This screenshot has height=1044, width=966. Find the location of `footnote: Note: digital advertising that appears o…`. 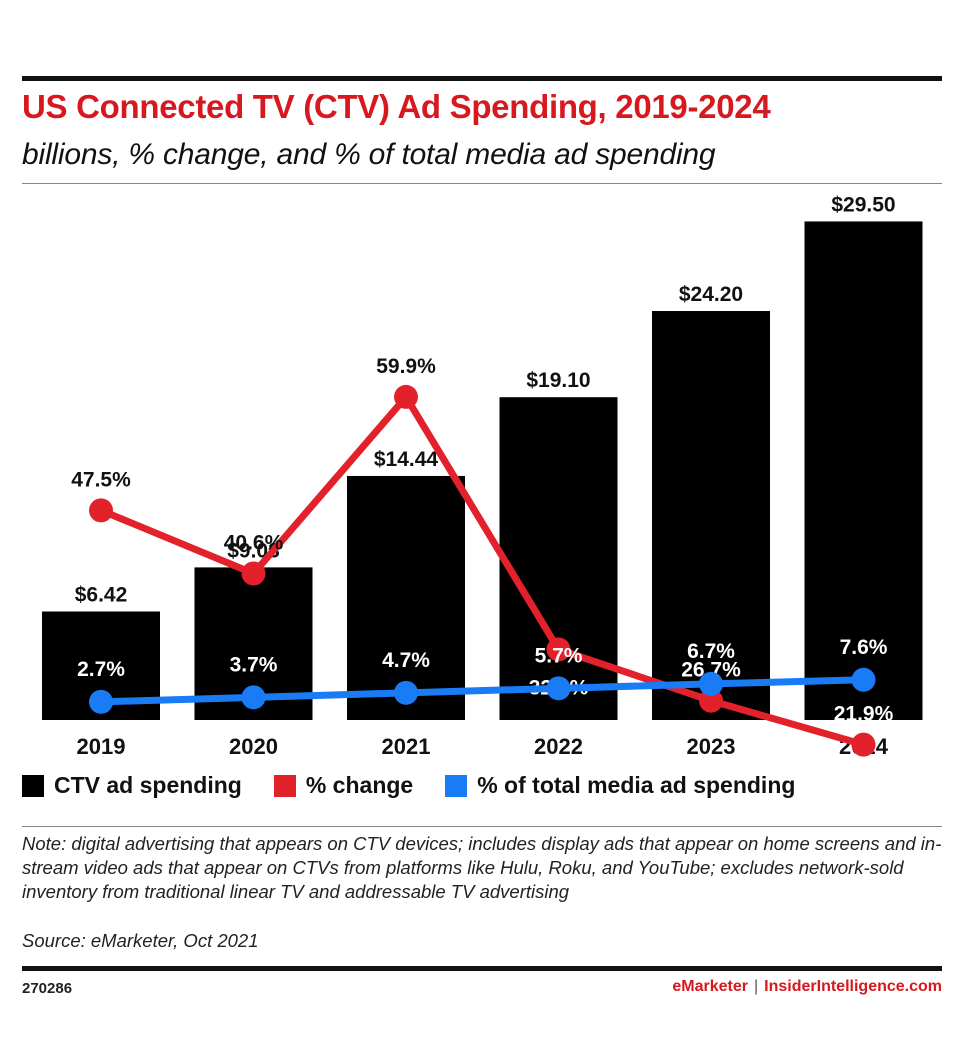

footnote: Note: digital advertising that appears o… is located at coordinates (482, 867).